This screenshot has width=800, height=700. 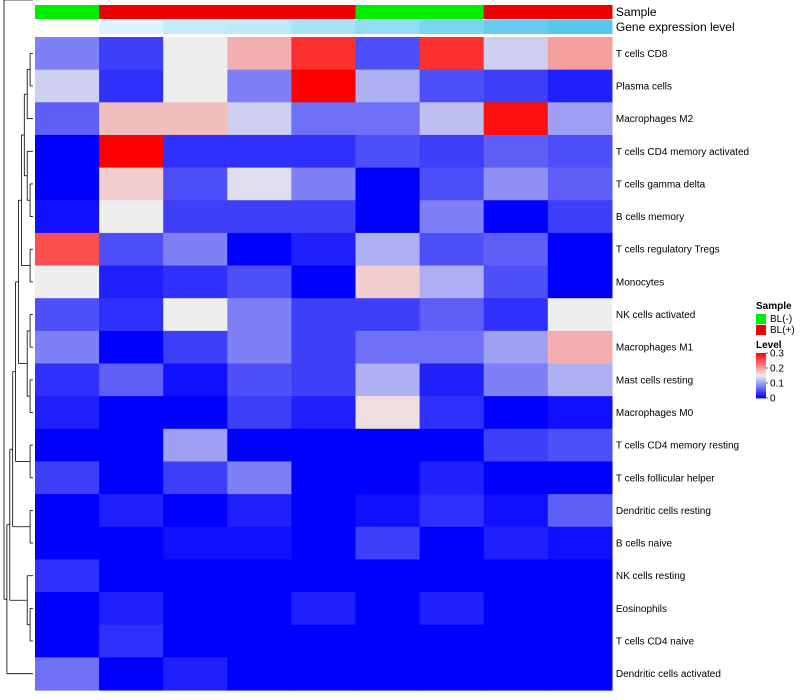 I want to click on annotation-label: Gene expression level, so click(x=675, y=27).